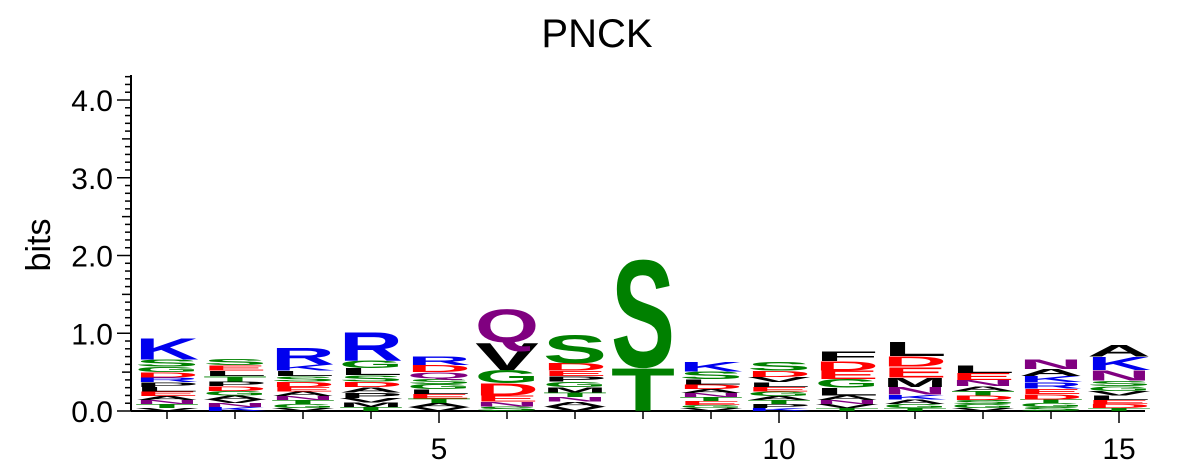 The image size is (1196, 471). What do you see at coordinates (92, 257) in the screenshot?
I see `y-tick-label: 2.0` at bounding box center [92, 257].